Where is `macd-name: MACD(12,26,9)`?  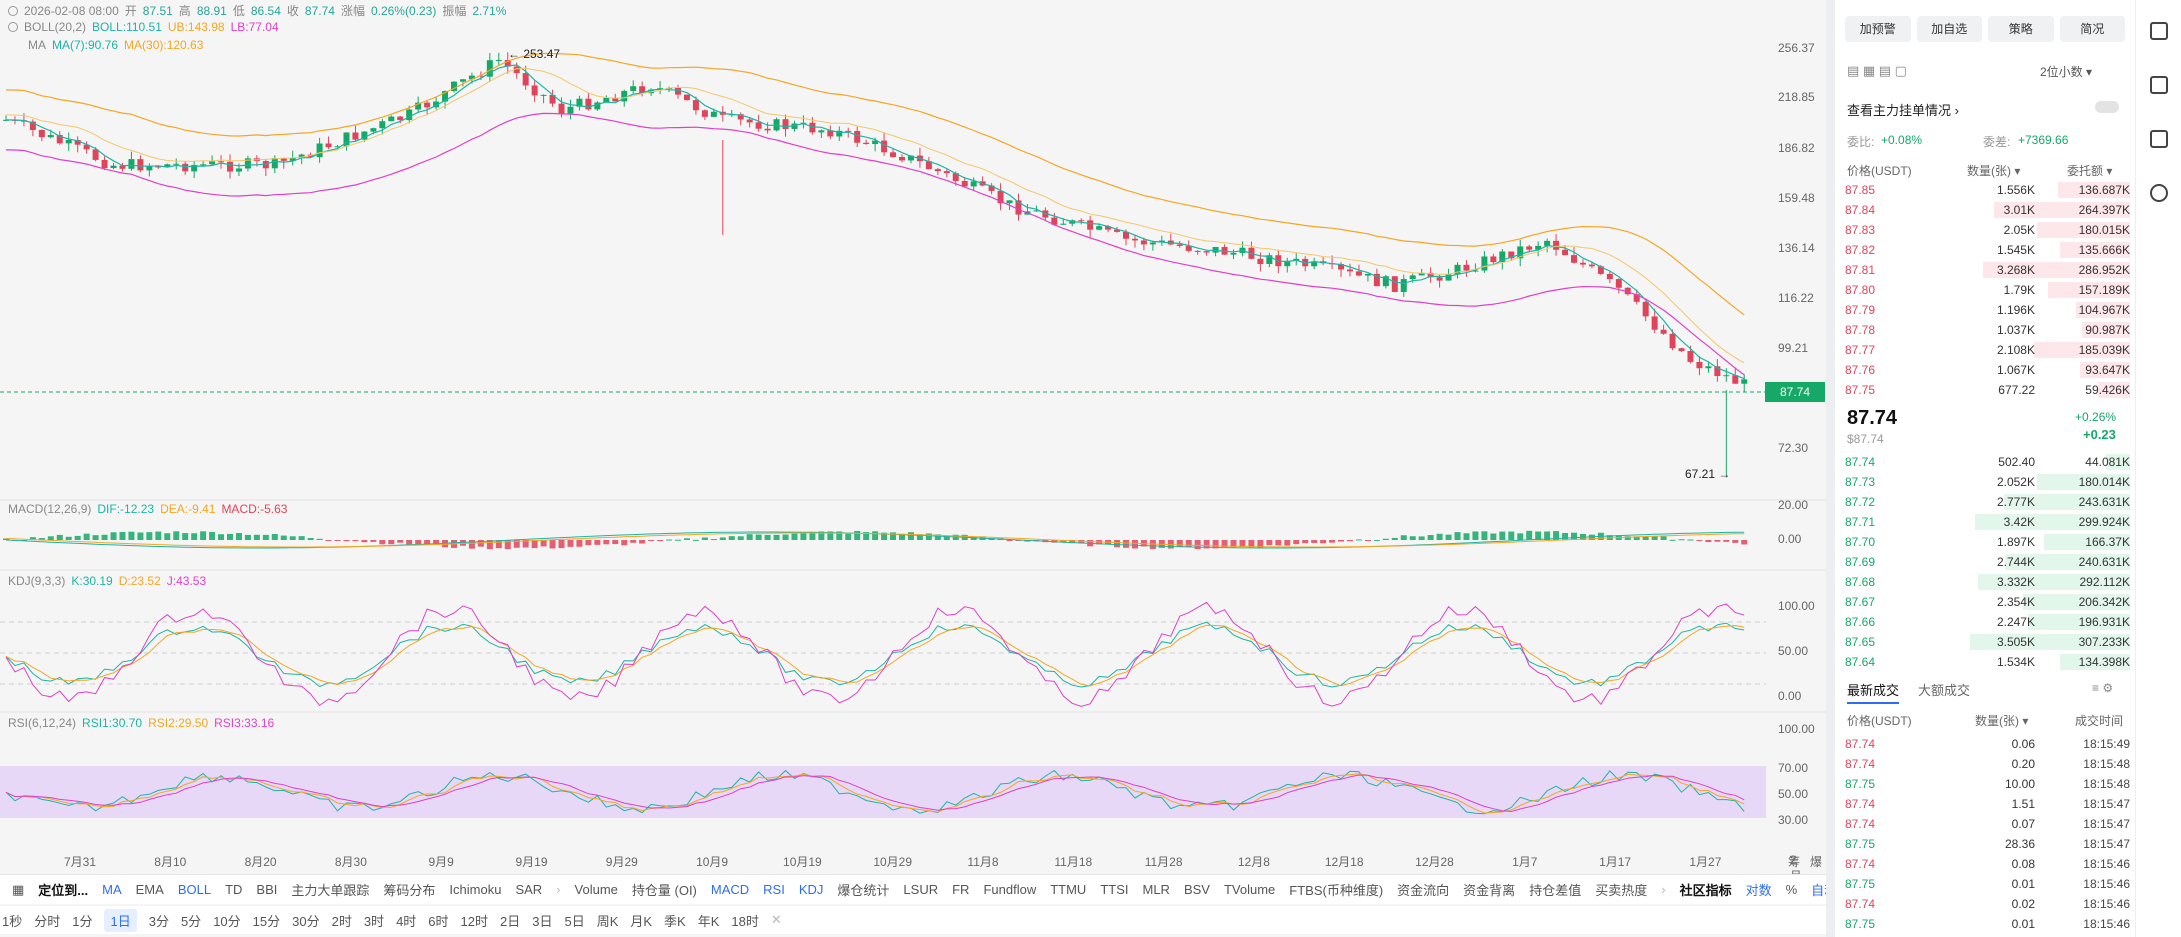
macd-name: MACD(12,26,9) is located at coordinates (50, 509).